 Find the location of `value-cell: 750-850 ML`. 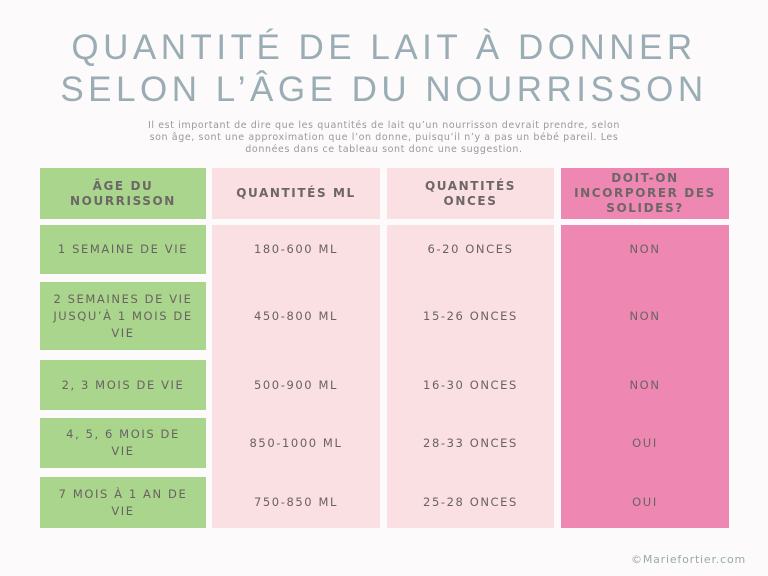

value-cell: 750-850 ML is located at coordinates (296, 502).